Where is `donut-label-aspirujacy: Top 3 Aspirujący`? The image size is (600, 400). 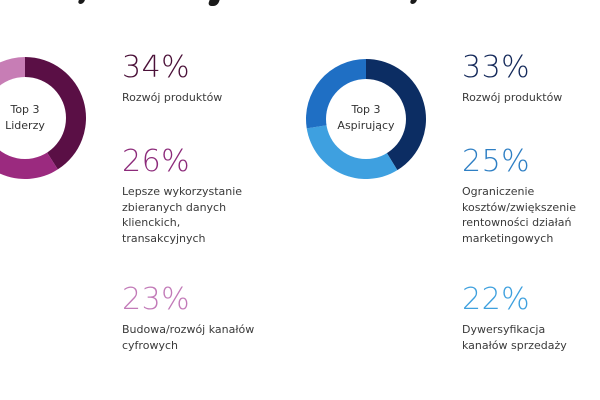 donut-label-aspirujacy: Top 3 Aspirujący is located at coordinates (366, 118).